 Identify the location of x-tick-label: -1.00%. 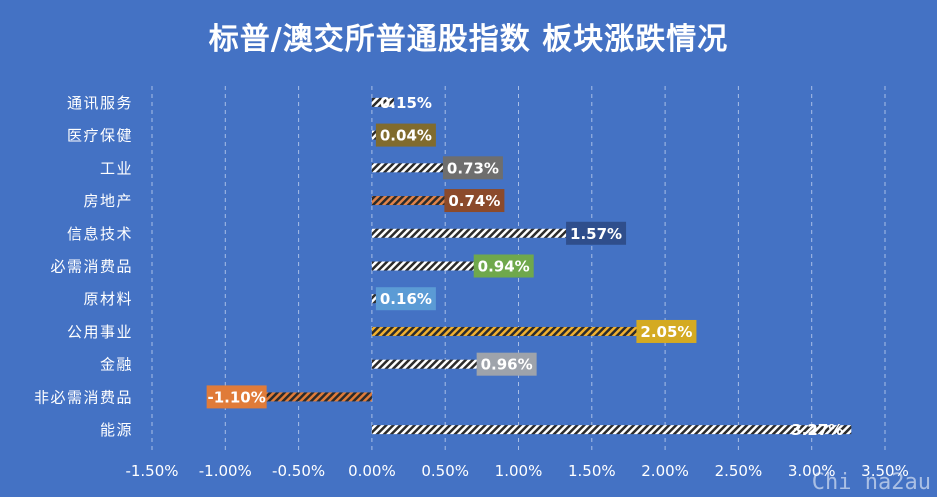
(225, 471).